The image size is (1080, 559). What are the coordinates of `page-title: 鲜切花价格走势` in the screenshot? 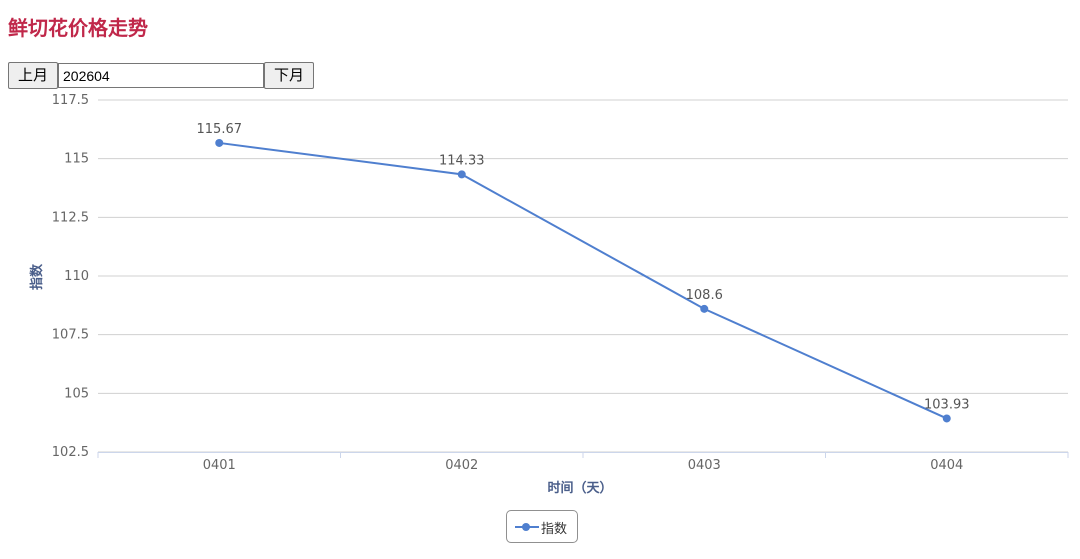 It's located at (78, 28).